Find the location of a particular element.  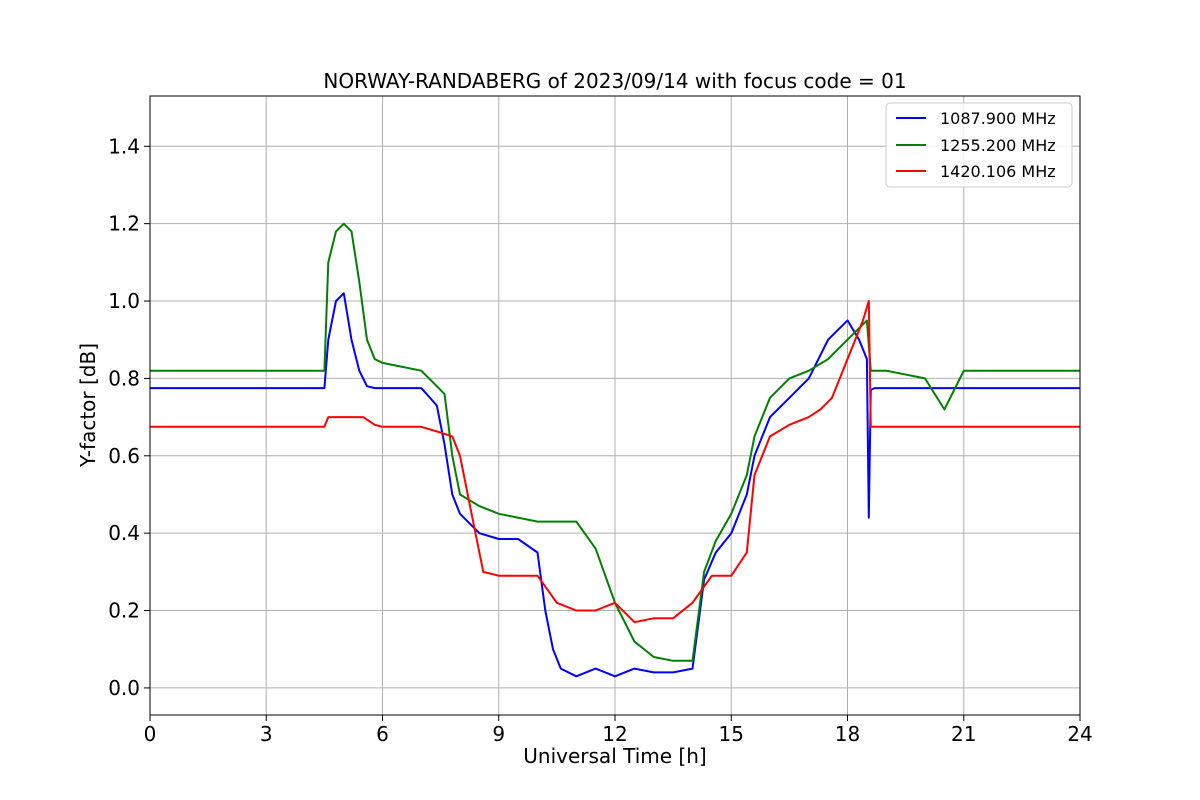

y-tick-label: 1.0 is located at coordinates (124, 301).